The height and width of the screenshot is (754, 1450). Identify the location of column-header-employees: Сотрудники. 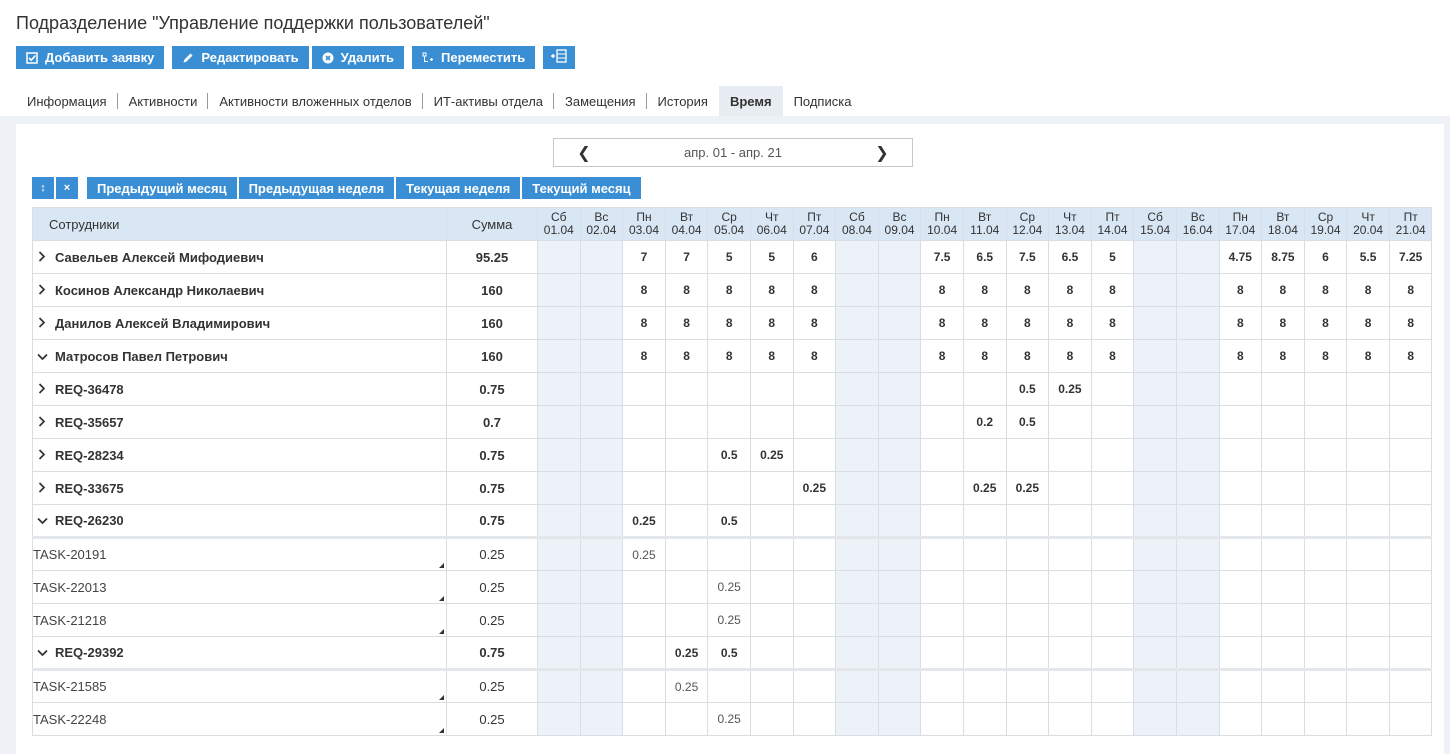
(239, 224).